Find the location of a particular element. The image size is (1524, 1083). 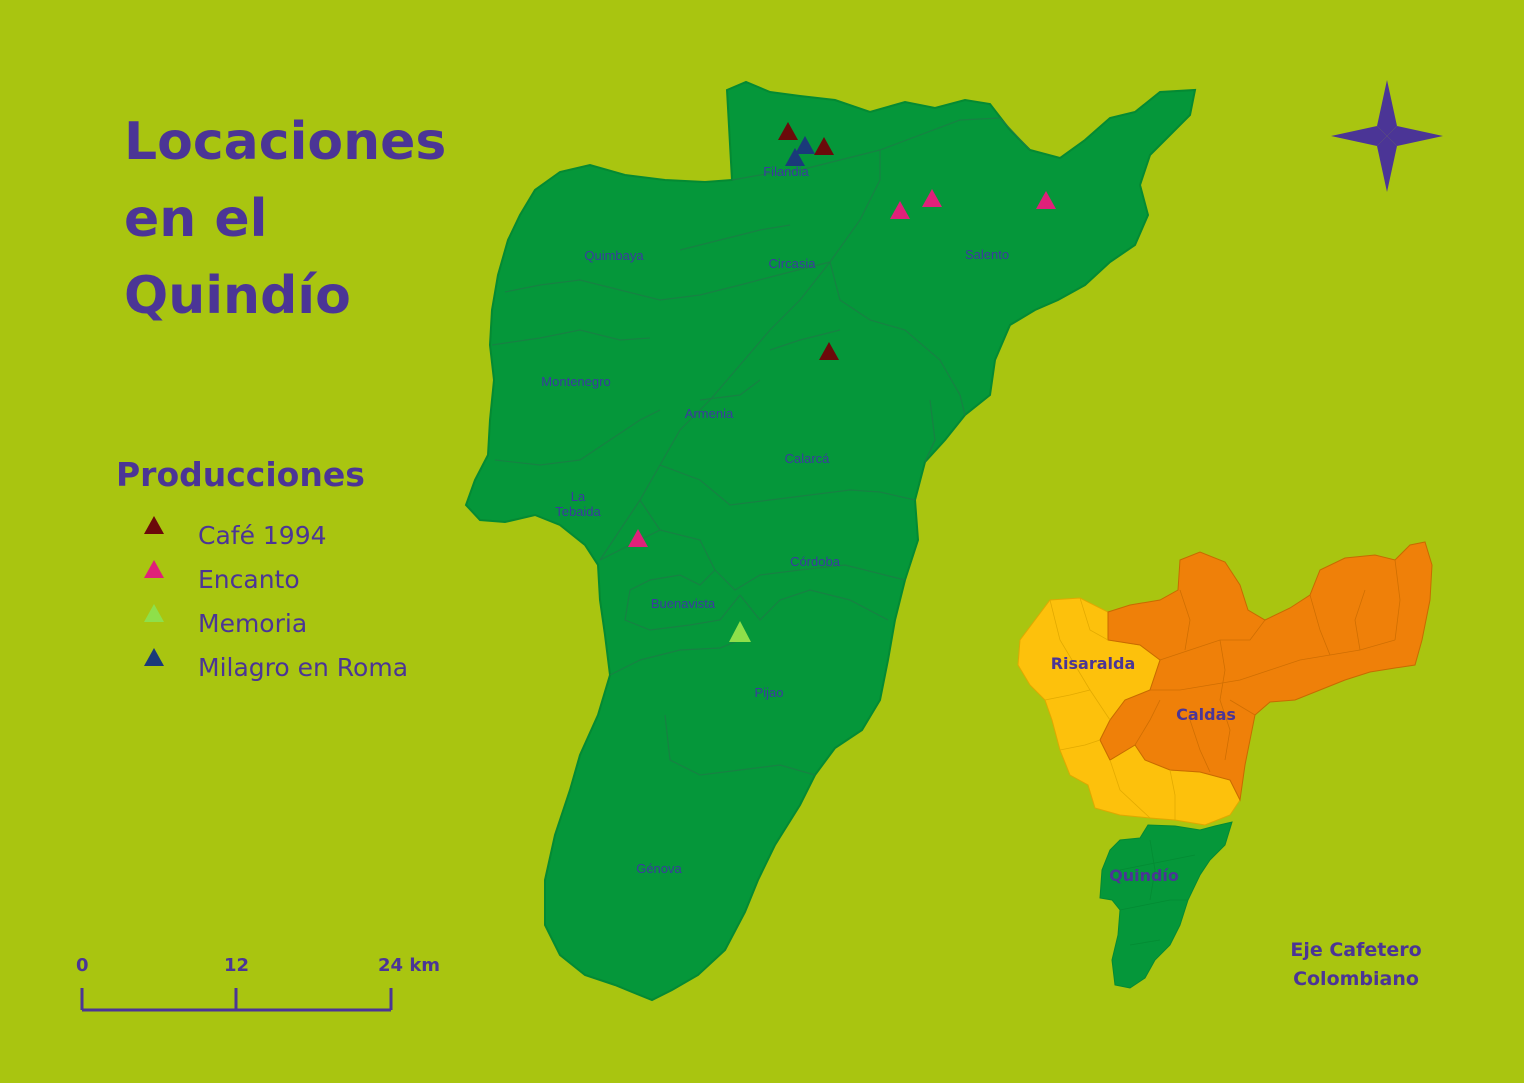

label-armenia: Armenia is located at coordinates (709, 413).